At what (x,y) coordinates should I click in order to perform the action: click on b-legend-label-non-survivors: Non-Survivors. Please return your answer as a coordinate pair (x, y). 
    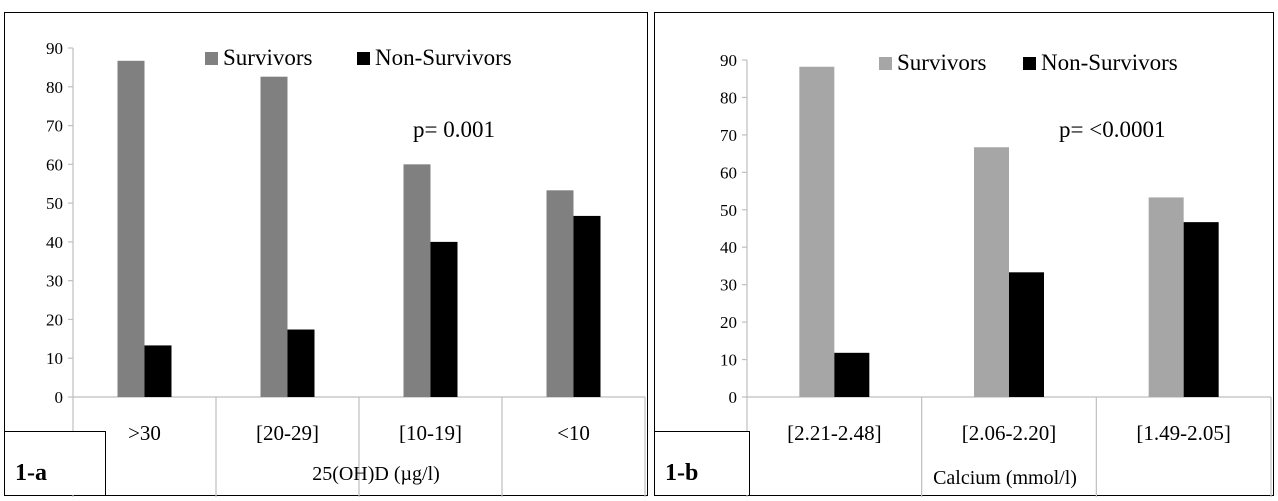
    Looking at the image, I should click on (1109, 62).